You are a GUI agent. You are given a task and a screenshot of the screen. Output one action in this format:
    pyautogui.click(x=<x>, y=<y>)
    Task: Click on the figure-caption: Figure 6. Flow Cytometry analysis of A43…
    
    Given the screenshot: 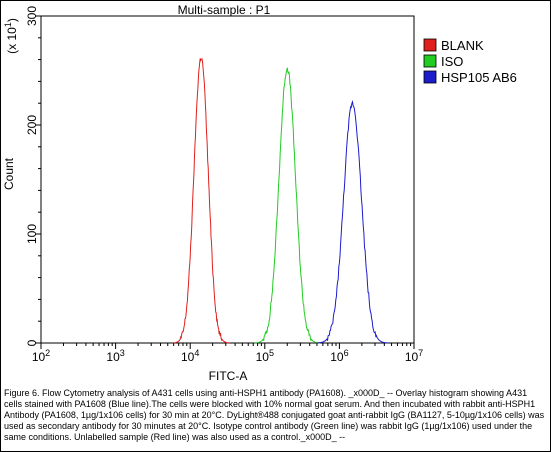 What is the action you would take?
    pyautogui.click(x=274, y=415)
    